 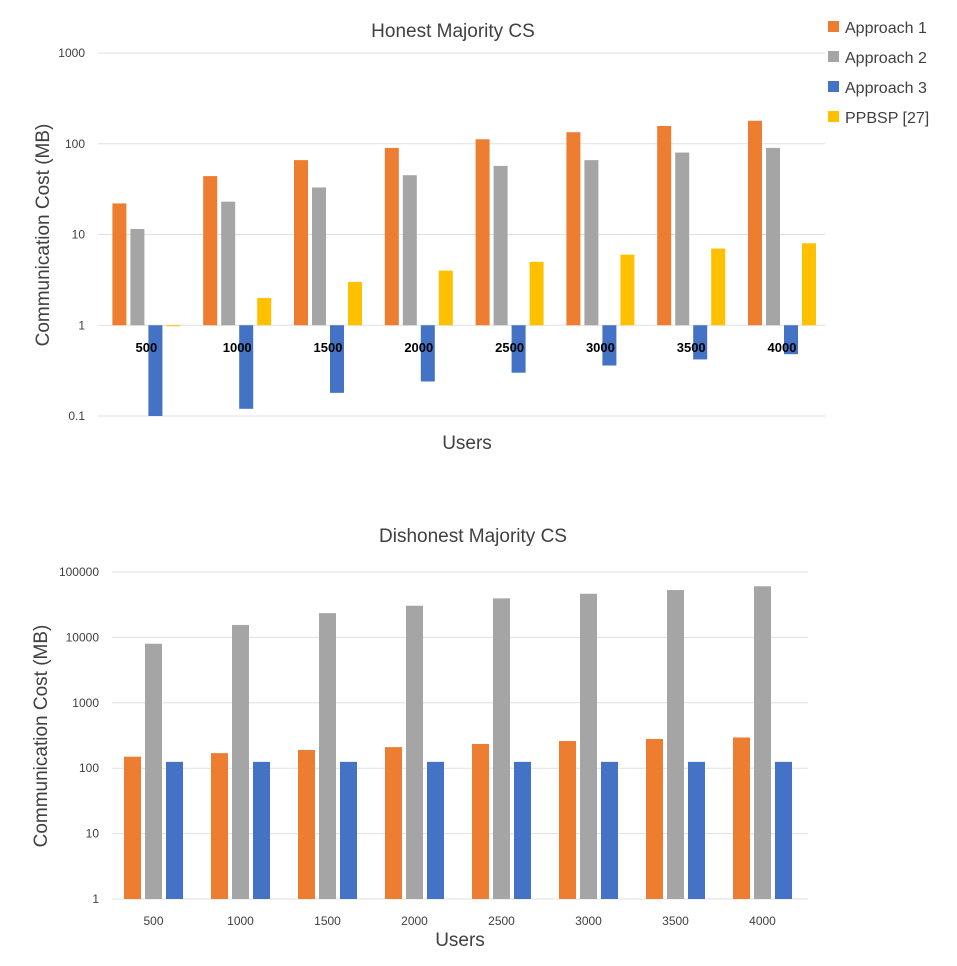 What do you see at coordinates (43, 235) in the screenshot?
I see `chart1-ylabel: Communication Cost (MB)` at bounding box center [43, 235].